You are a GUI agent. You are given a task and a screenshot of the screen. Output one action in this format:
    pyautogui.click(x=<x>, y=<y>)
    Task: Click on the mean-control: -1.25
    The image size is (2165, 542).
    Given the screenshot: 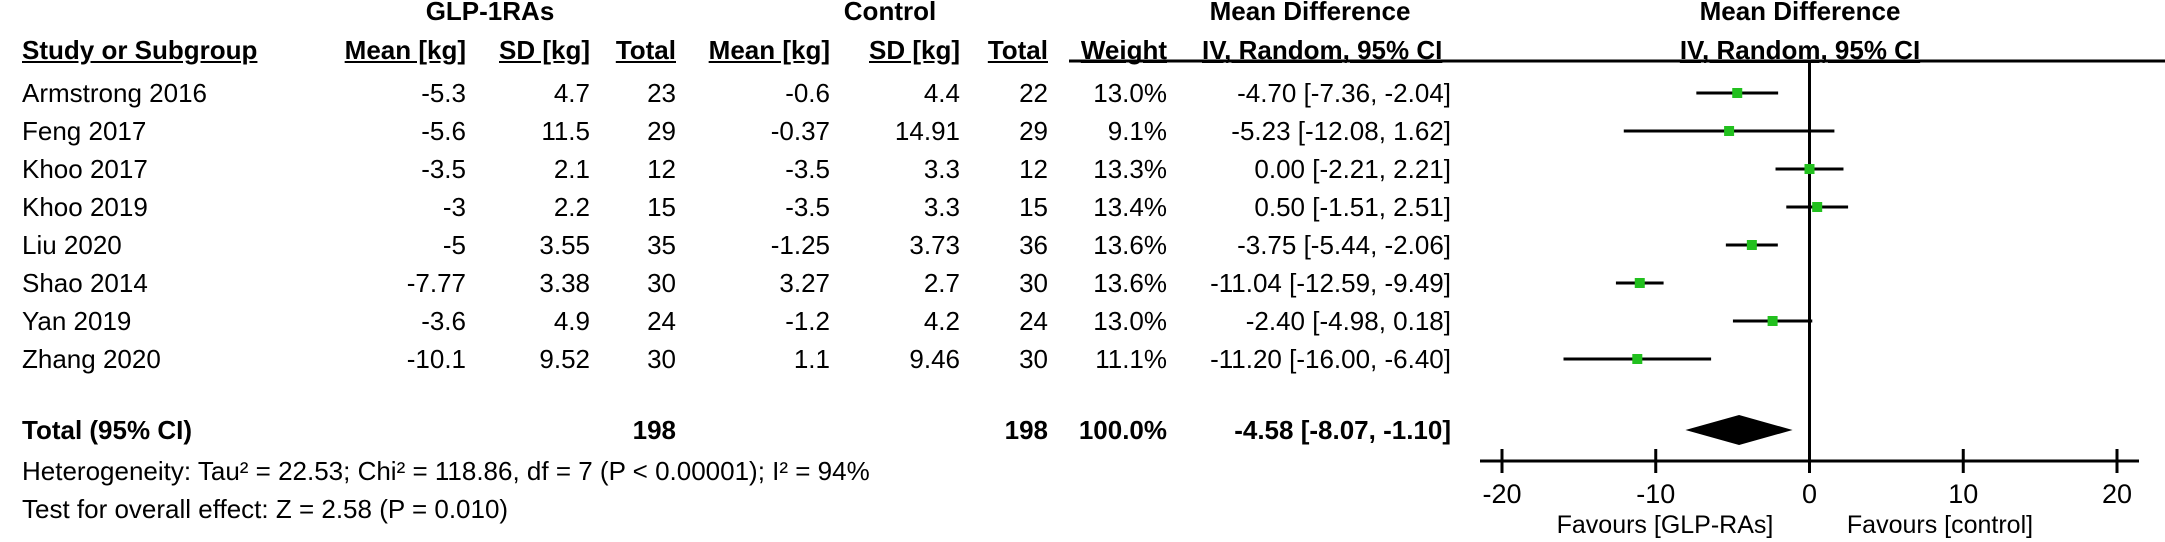 What is the action you would take?
    pyautogui.click(x=800, y=245)
    